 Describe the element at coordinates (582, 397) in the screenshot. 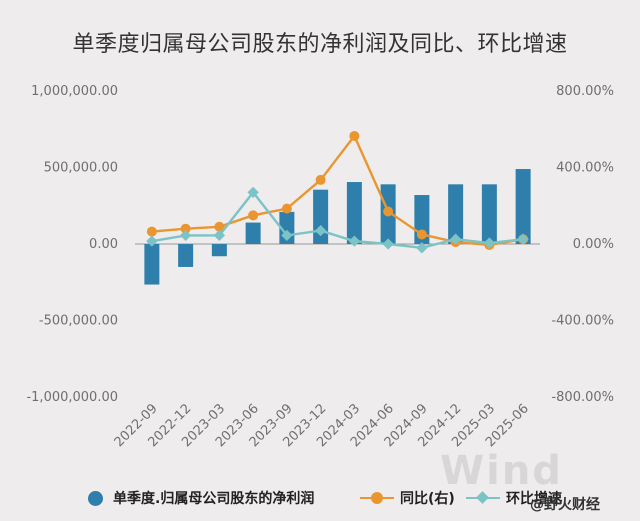

I see `right-tick-label: -800.00%` at that location.